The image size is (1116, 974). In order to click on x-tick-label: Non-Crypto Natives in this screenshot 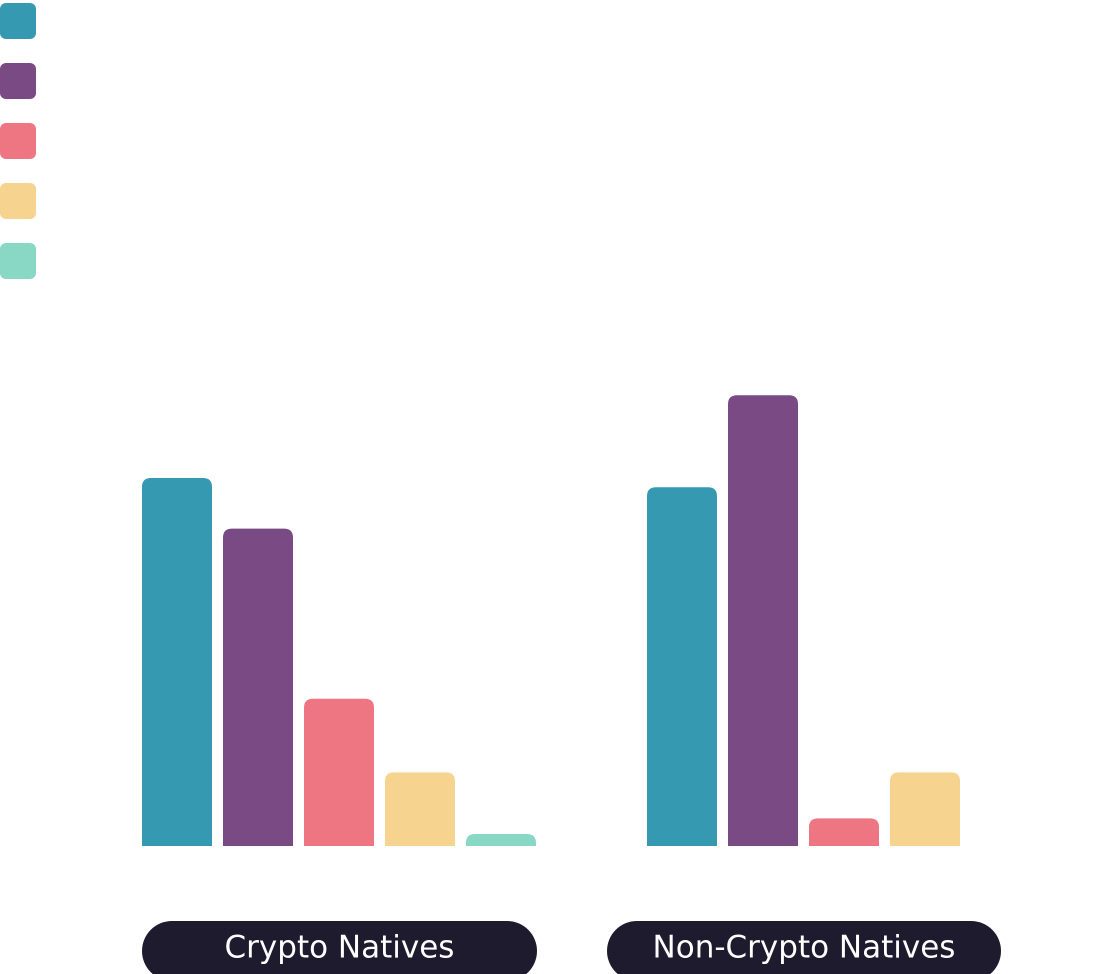, I will do `click(804, 948)`.